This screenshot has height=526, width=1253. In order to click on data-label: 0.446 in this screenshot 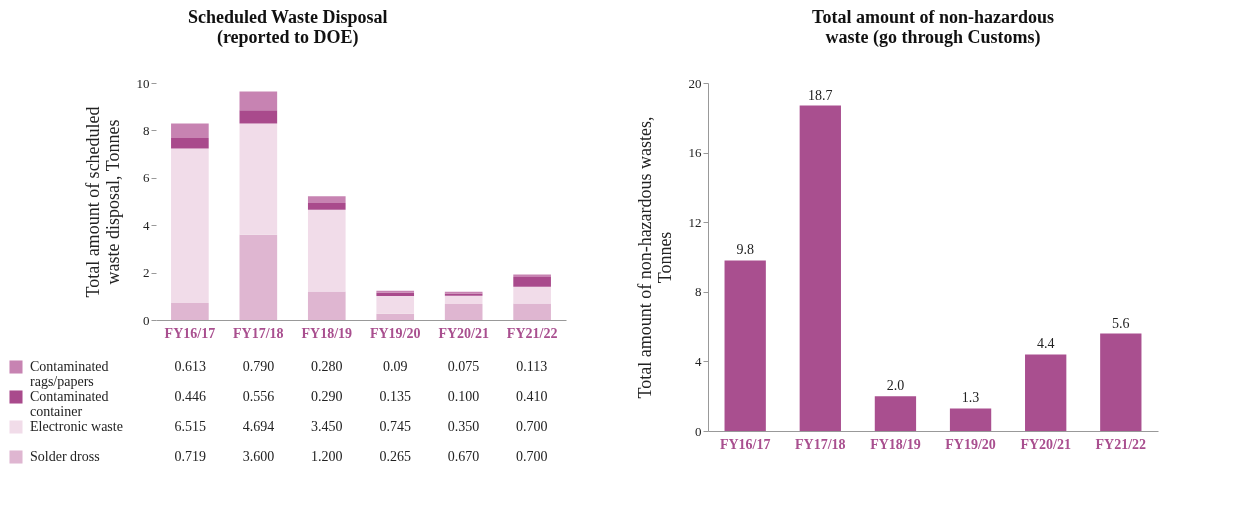, I will do `click(190, 396)`.